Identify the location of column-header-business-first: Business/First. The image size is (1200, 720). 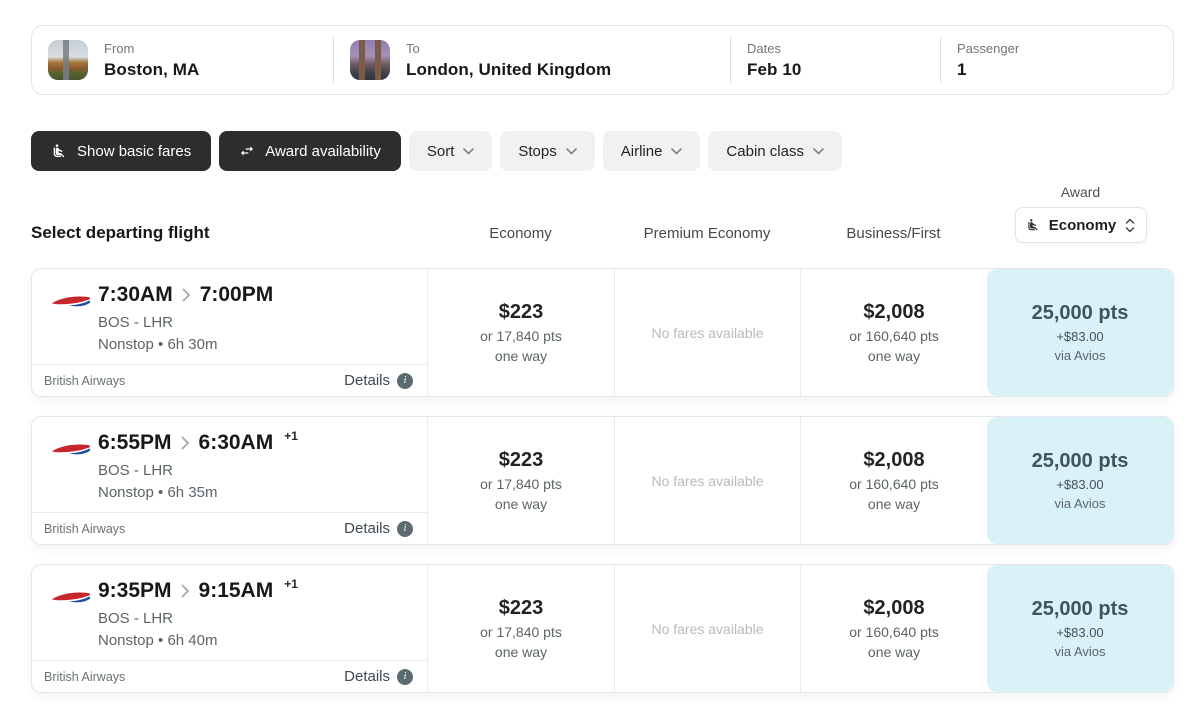
(893, 233).